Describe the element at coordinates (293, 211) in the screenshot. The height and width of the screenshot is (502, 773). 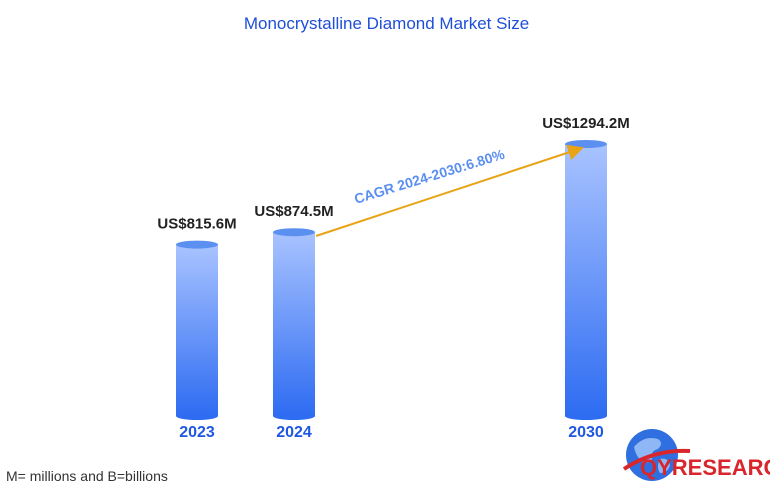
I see `value-label: US$874.5M` at that location.